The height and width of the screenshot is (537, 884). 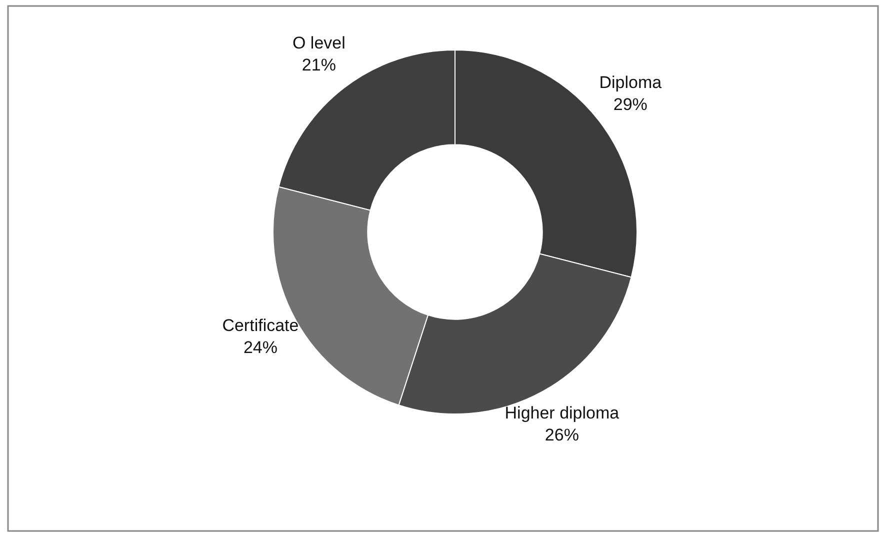 What do you see at coordinates (260, 325) in the screenshot?
I see `slice-label: Certificate` at bounding box center [260, 325].